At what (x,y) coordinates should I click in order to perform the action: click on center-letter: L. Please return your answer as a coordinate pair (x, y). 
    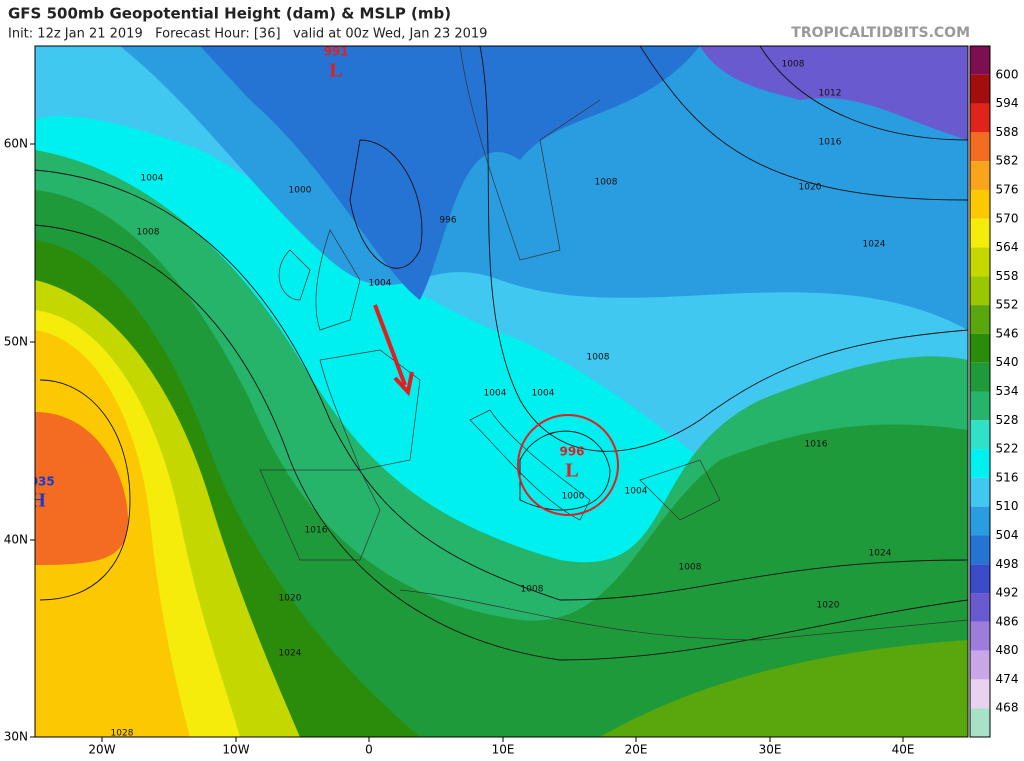
    Looking at the image, I should click on (571, 471).